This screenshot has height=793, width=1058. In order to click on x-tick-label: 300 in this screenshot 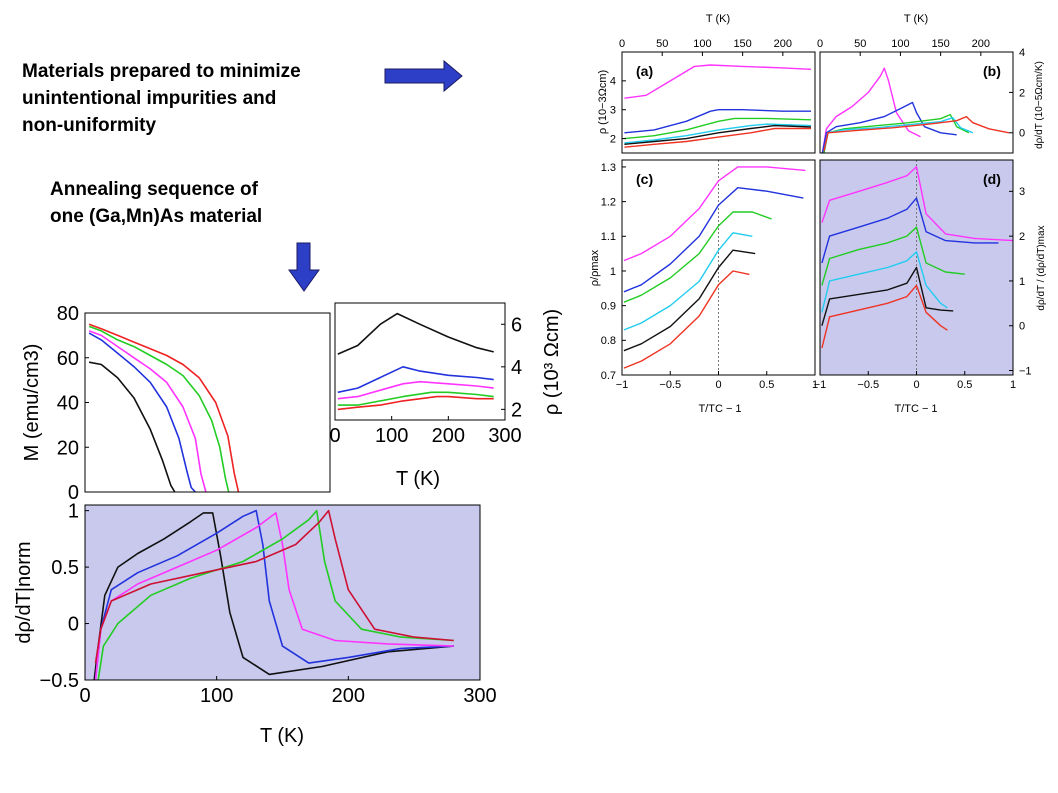, I will do `click(479, 696)`.